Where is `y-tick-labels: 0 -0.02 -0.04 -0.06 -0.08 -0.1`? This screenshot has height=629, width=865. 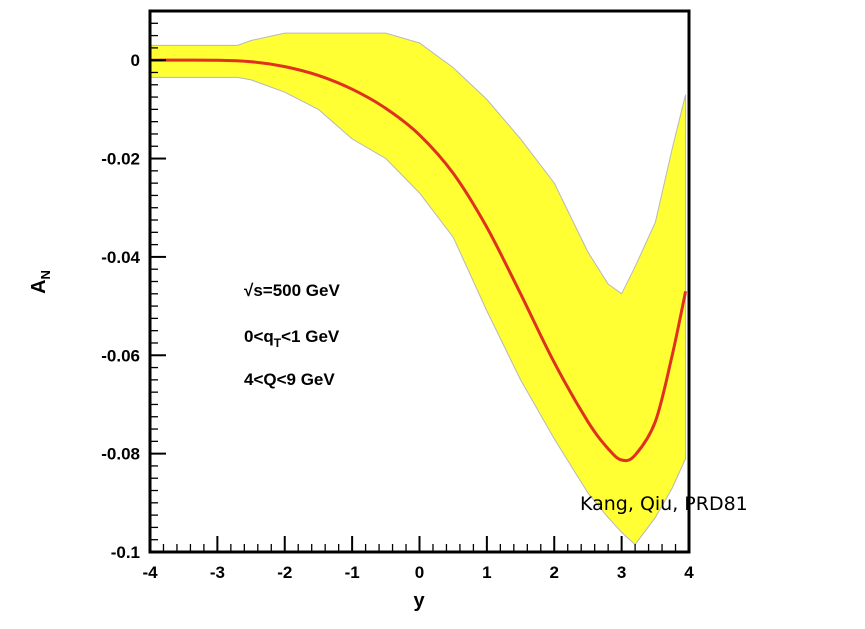
y-tick-labels: 0 -0.02 -0.04 -0.06 -0.08 -0.1 is located at coordinates (120, 306).